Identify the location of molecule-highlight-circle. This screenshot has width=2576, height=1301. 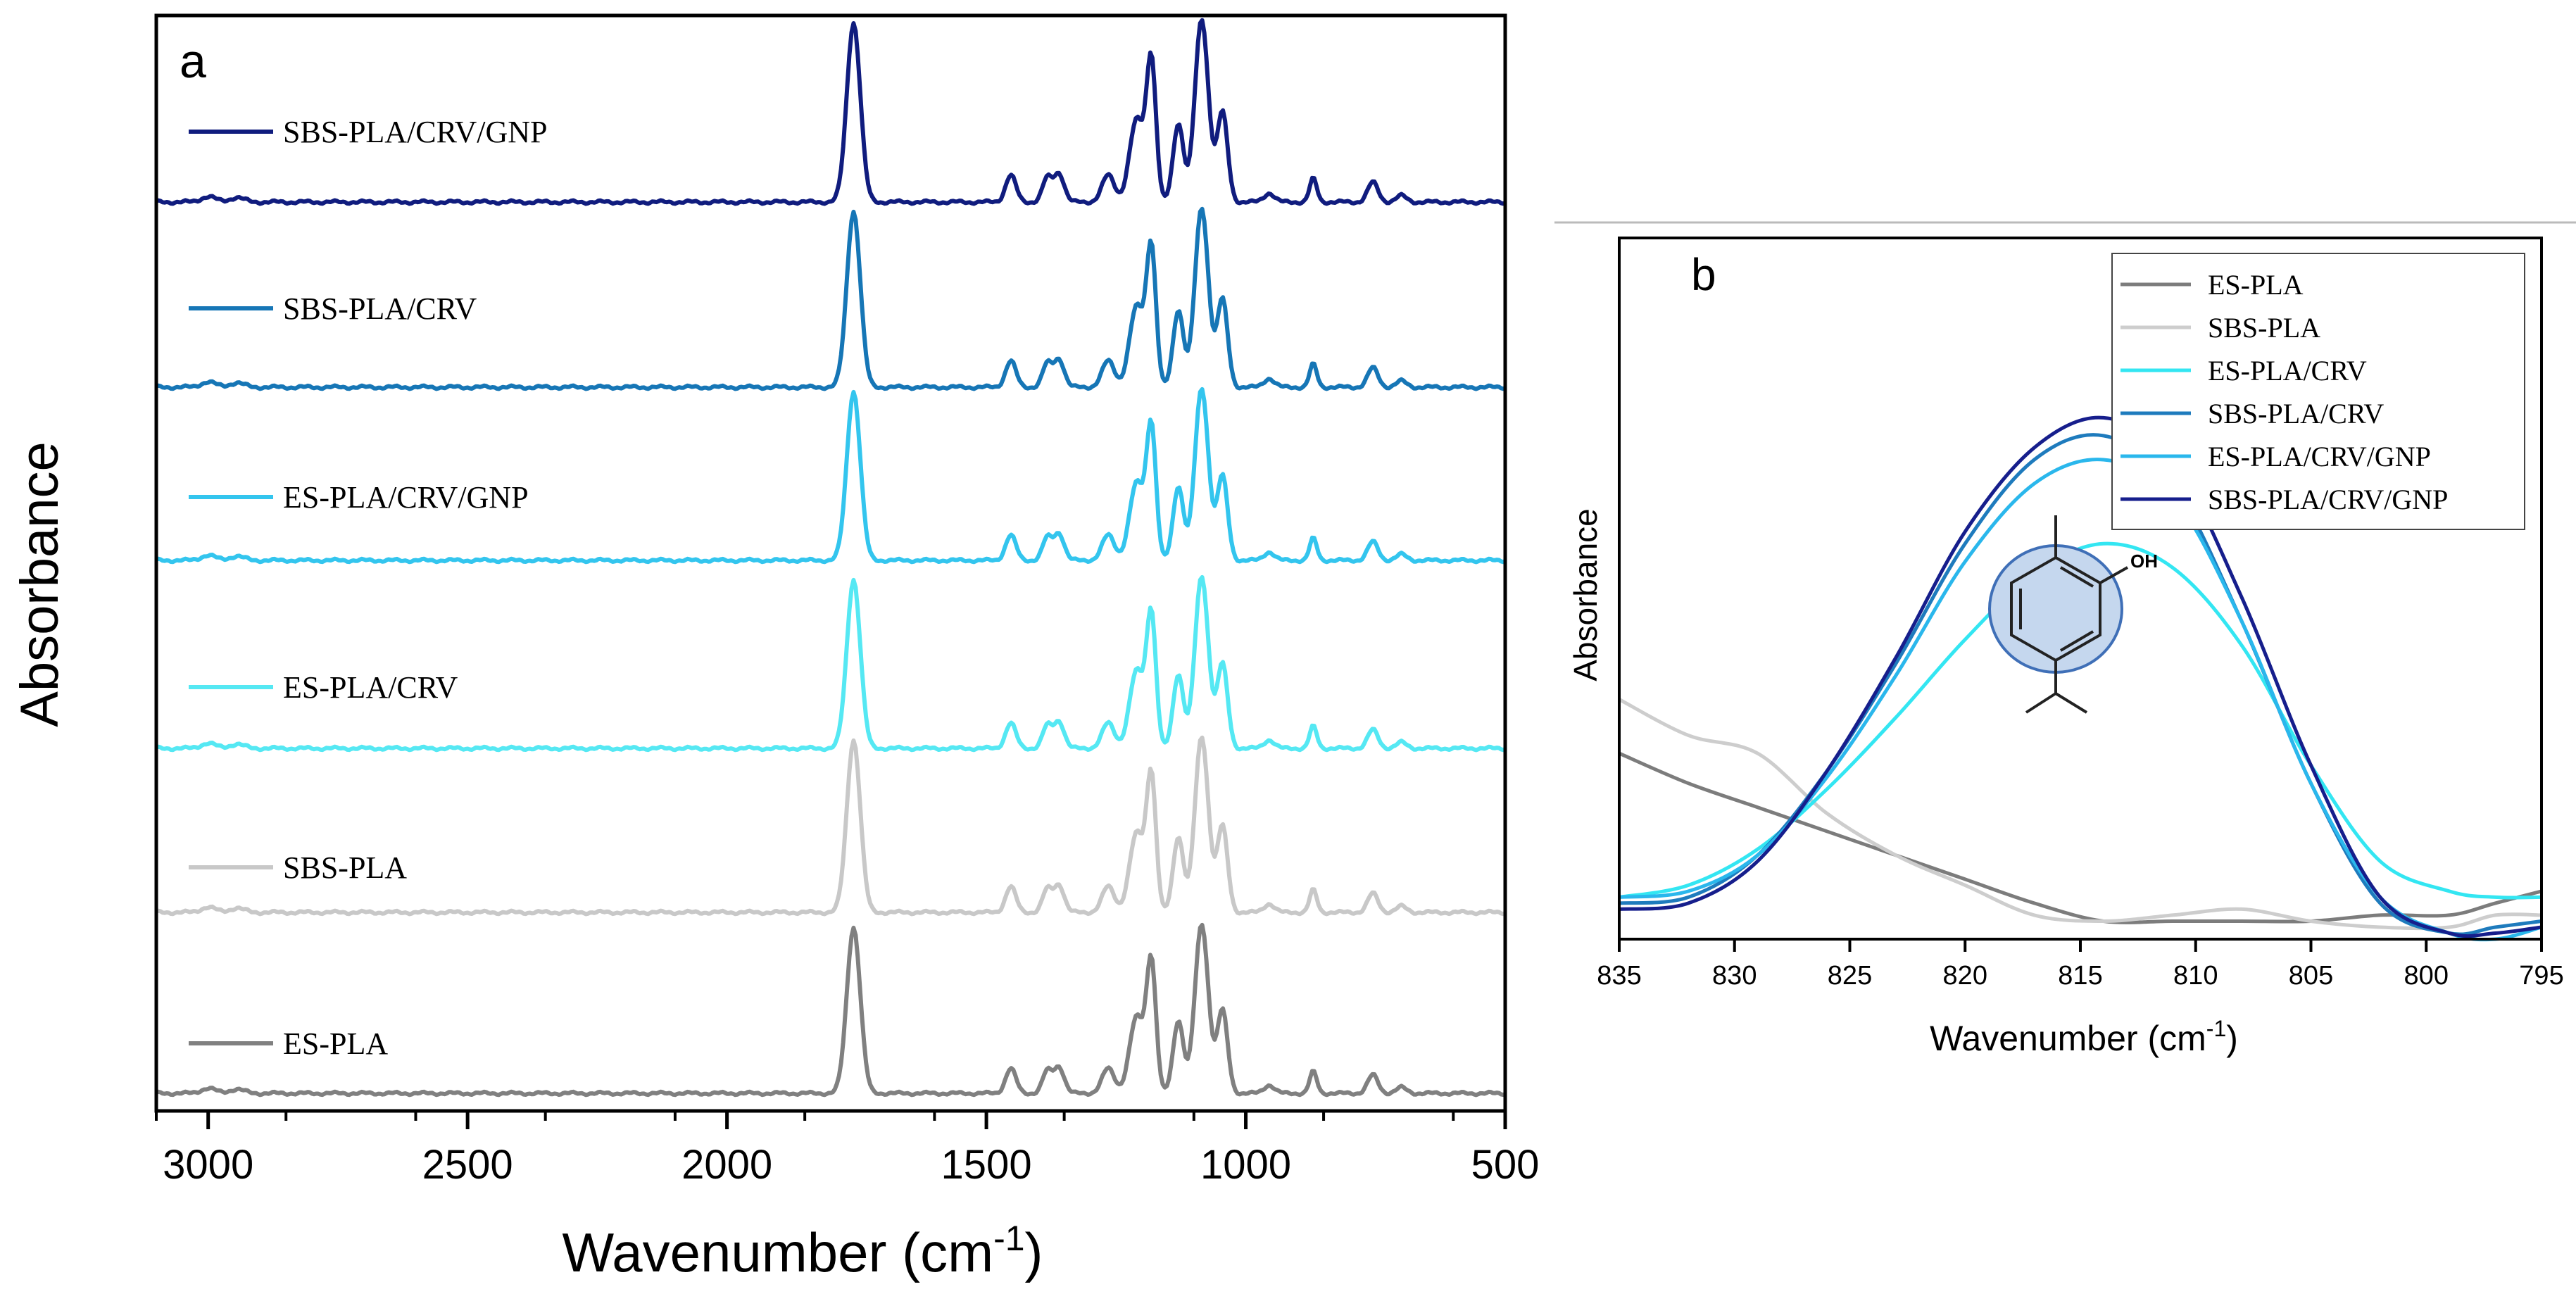
(2055, 609).